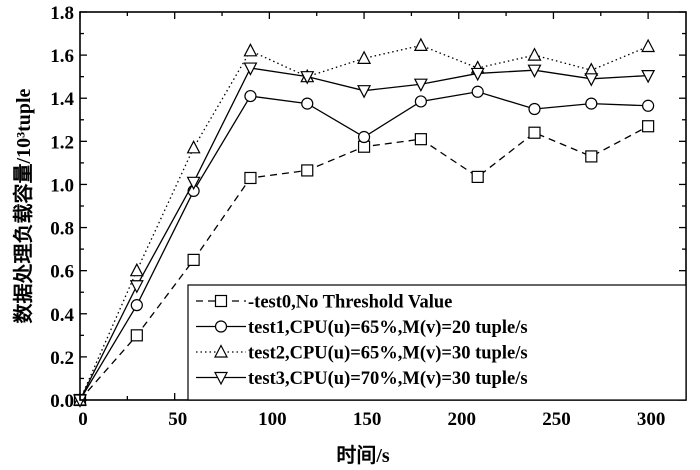  Describe the element at coordinates (62, 99) in the screenshot. I see `y-tick-label: 1.4` at that location.